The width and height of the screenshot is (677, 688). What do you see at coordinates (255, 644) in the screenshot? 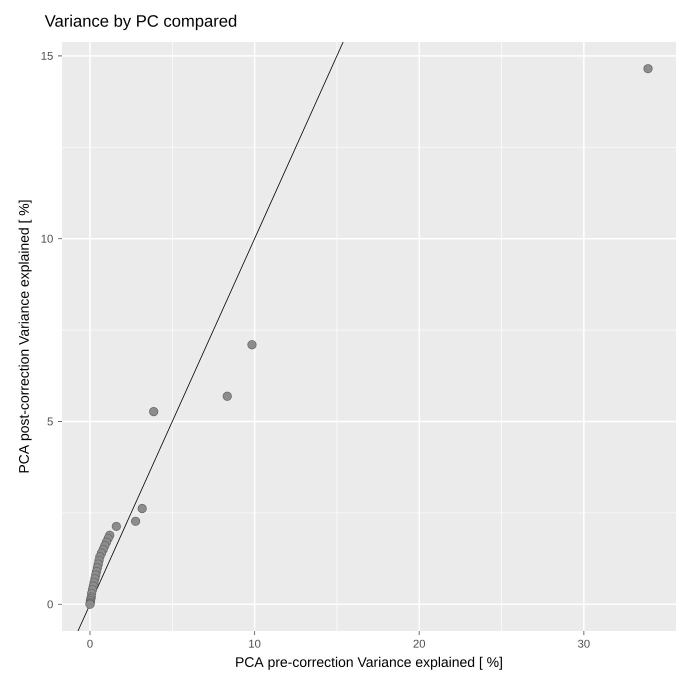
I see `x-tick-label: 10` at bounding box center [255, 644].